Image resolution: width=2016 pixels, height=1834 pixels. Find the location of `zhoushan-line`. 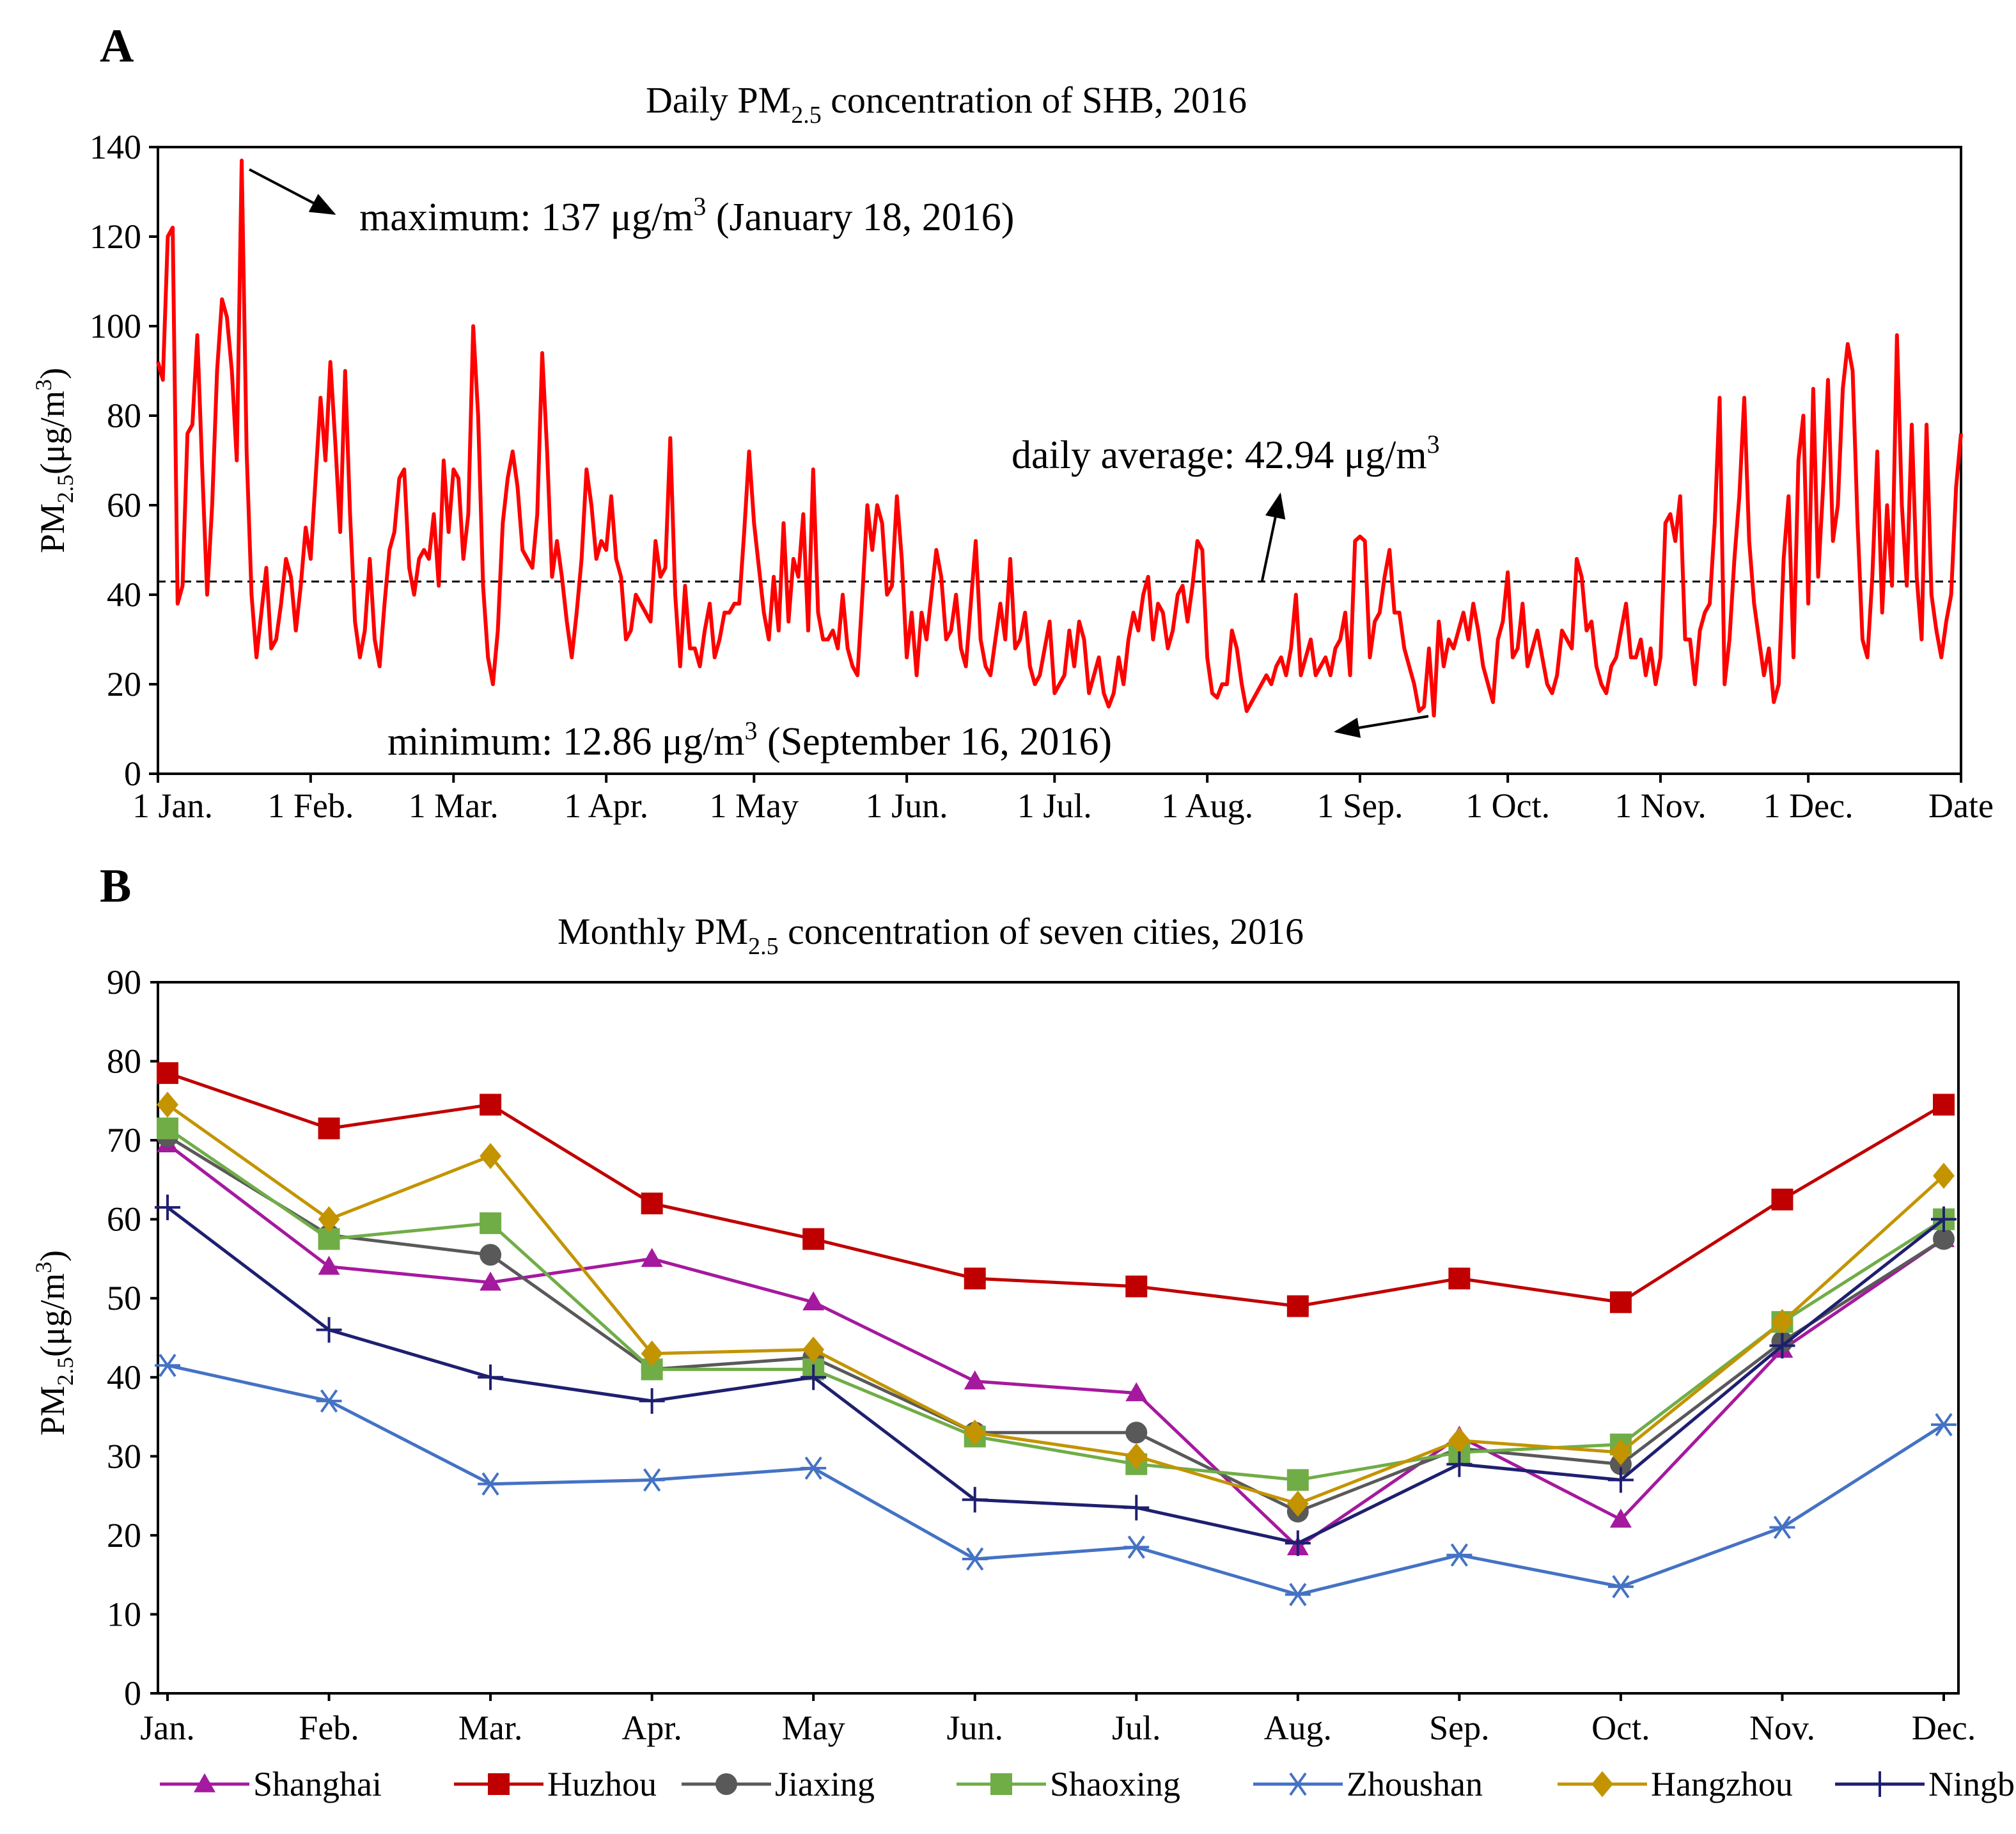

zhoushan-line is located at coordinates (1056, 1480).